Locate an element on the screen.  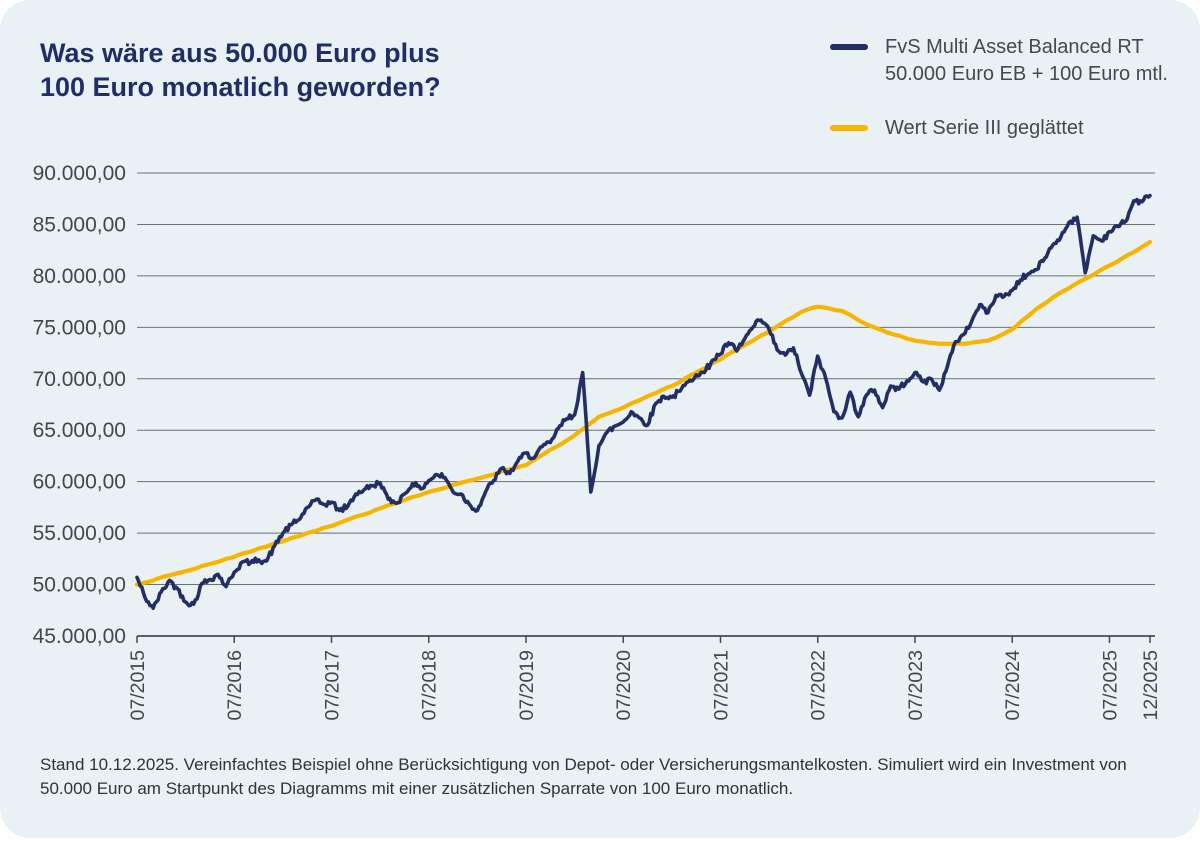
svg-text: 07/2025 is located at coordinates (1110, 685).